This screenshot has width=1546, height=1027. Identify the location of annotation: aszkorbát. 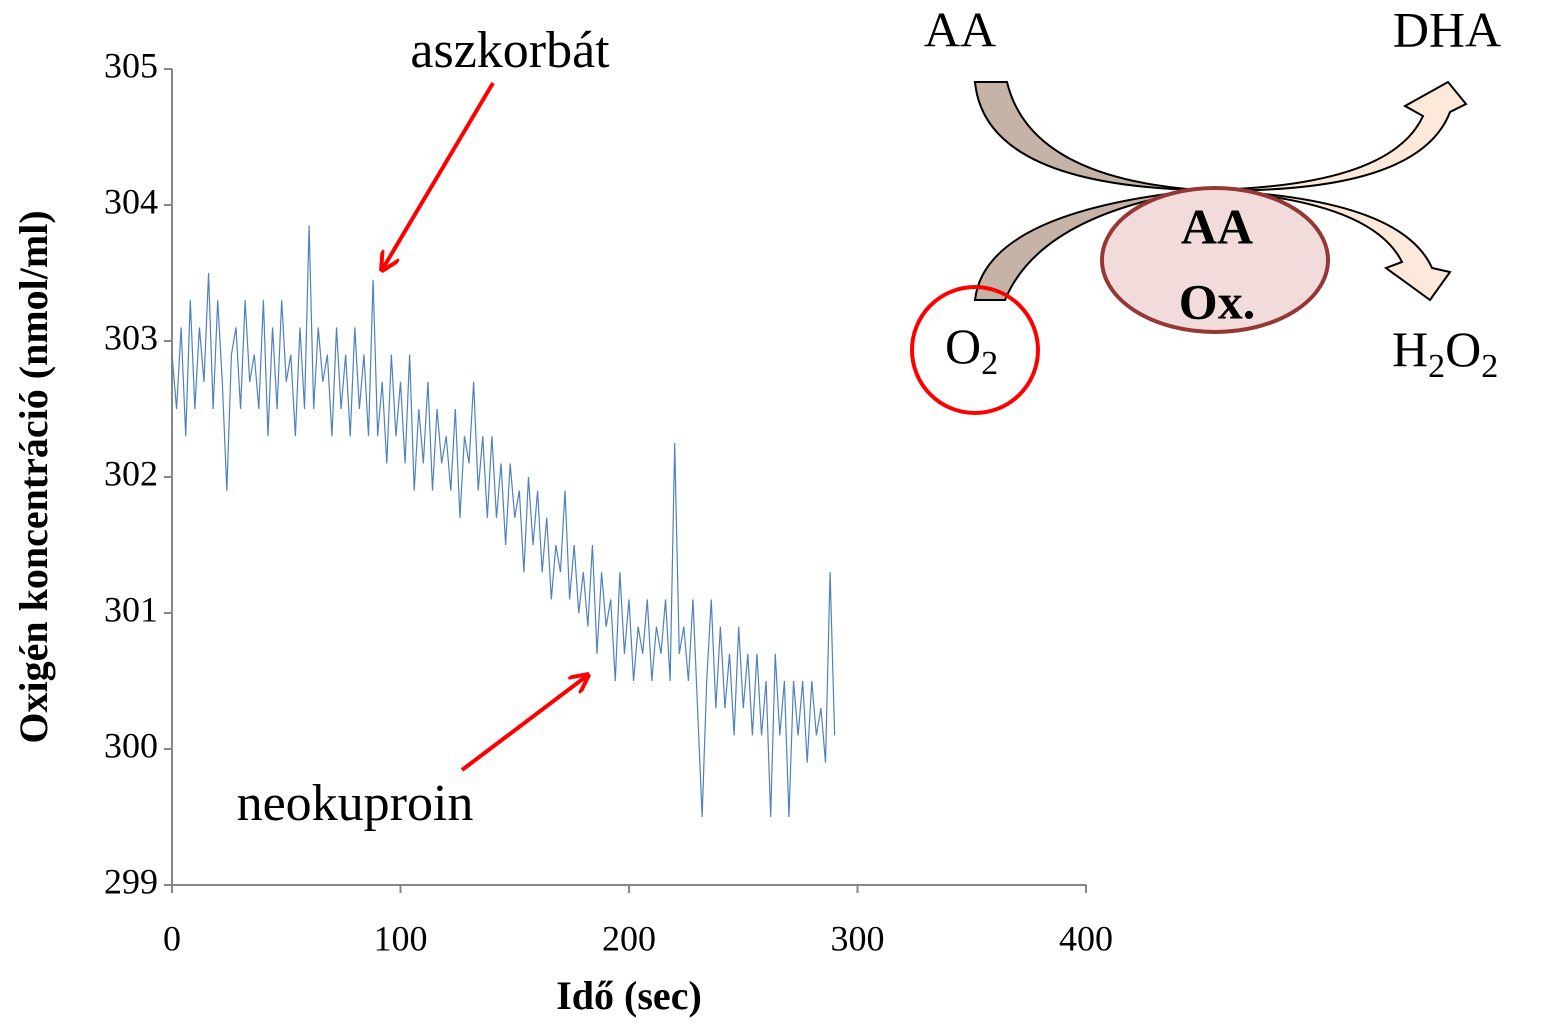
(510, 50).